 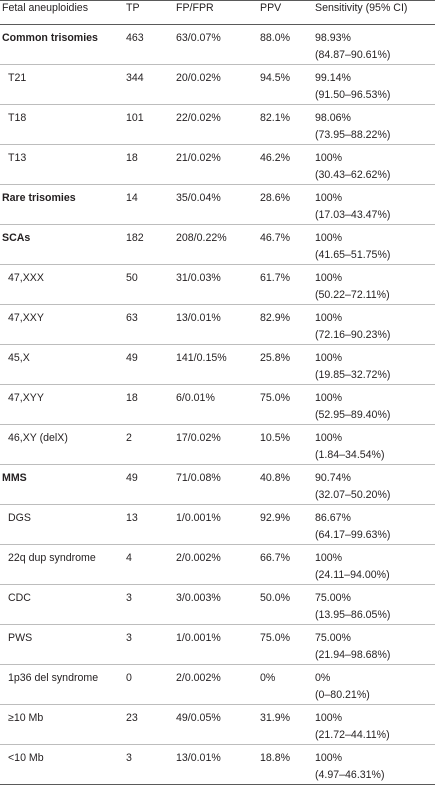 I want to click on sensitivity-ci: (30.43–62.62%), so click(x=353, y=175).